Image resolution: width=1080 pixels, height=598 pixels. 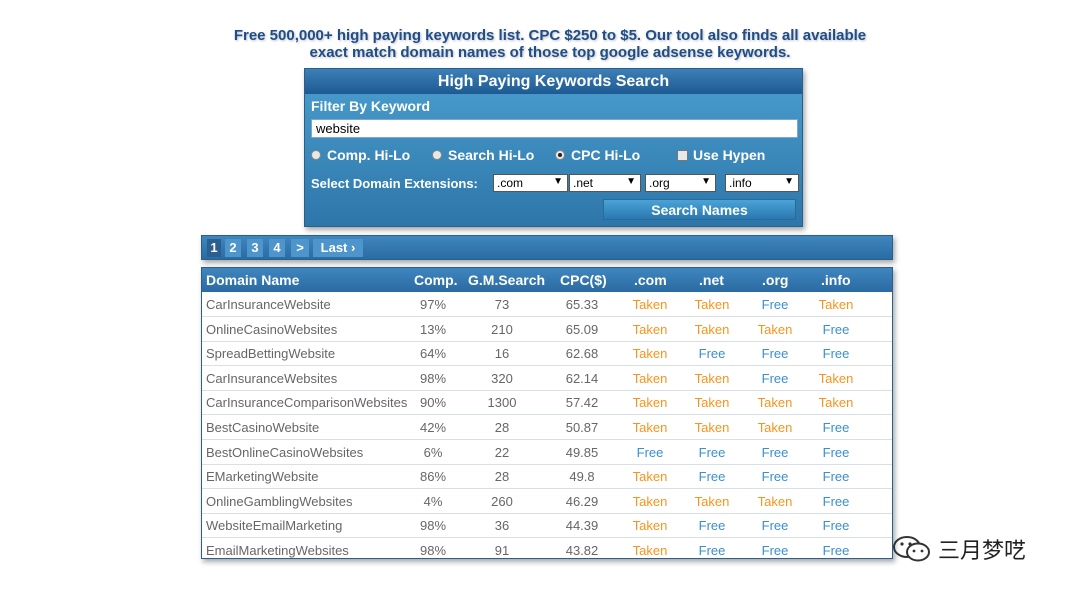 What do you see at coordinates (255, 248) in the screenshot?
I see `page-3-link: 3` at bounding box center [255, 248].